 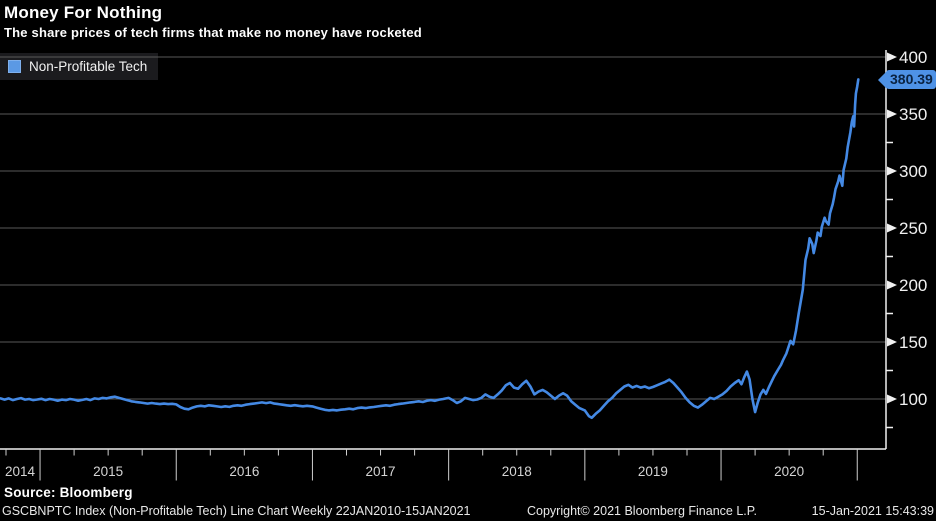 What do you see at coordinates (642, 511) in the screenshot?
I see `copyright-notice: Copyright© 2021 Bloomberg Finance L.P.` at bounding box center [642, 511].